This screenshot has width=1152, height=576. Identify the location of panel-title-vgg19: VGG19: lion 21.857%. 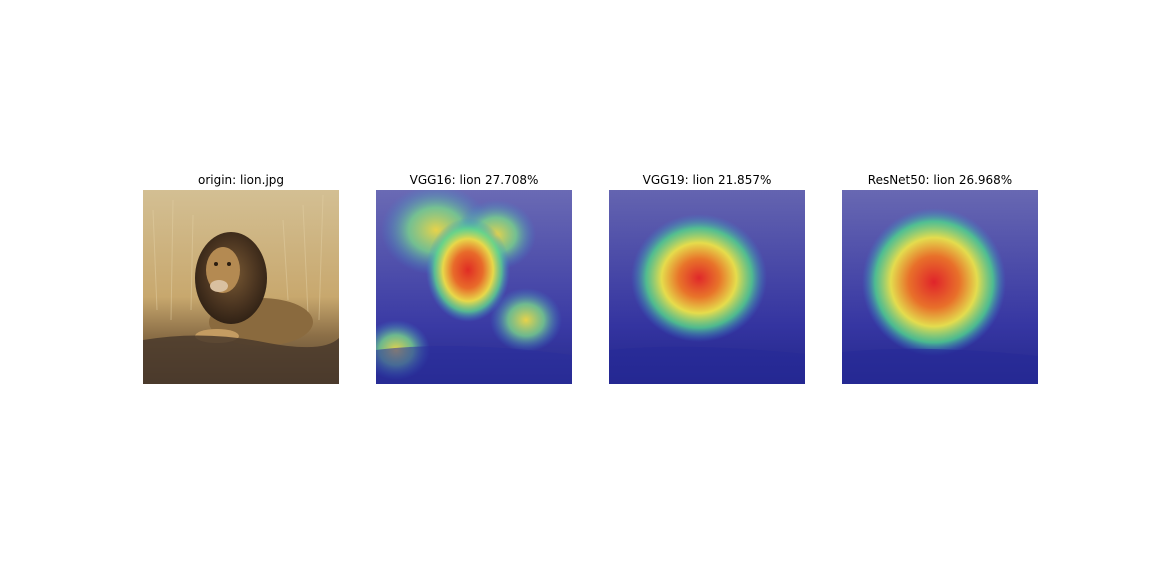
(707, 180).